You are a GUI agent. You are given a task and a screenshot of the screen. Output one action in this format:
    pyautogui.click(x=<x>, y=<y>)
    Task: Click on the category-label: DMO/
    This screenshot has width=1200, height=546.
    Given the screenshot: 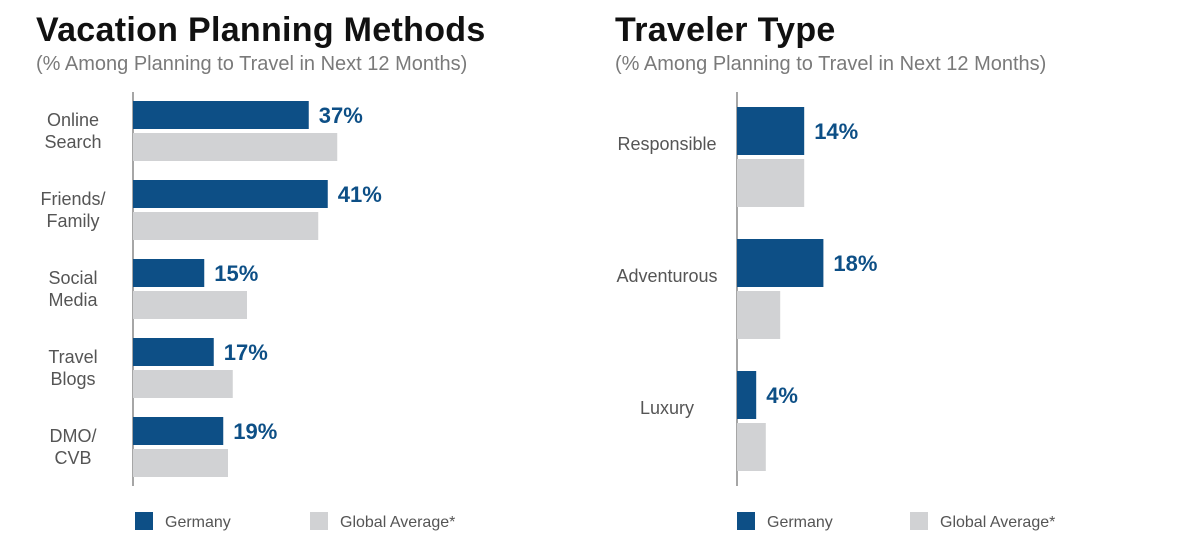 What is the action you would take?
    pyautogui.click(x=73, y=436)
    